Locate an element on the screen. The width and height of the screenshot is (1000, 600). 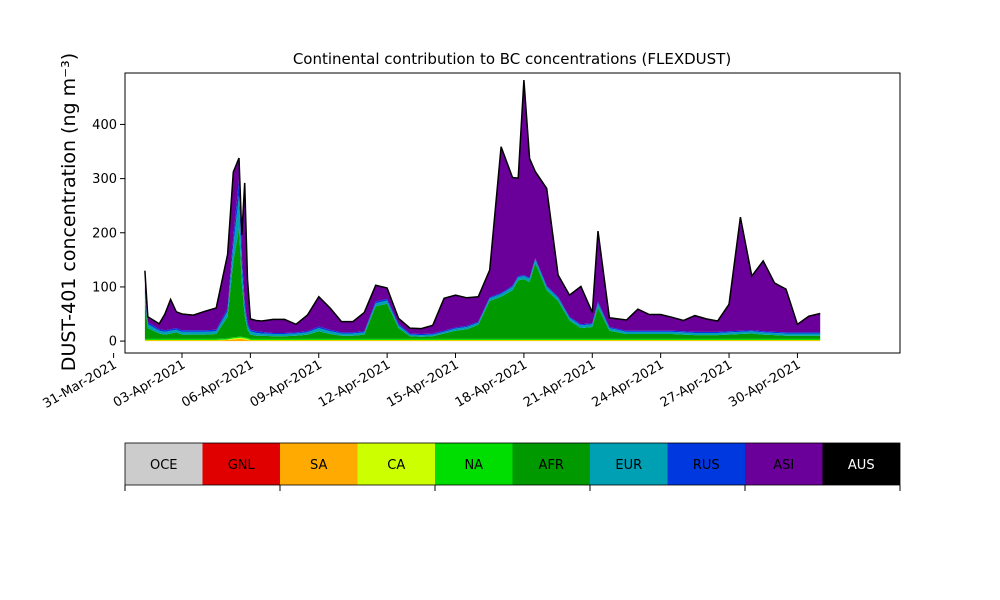
legend-label-aus: AUS is located at coordinates (861, 465).